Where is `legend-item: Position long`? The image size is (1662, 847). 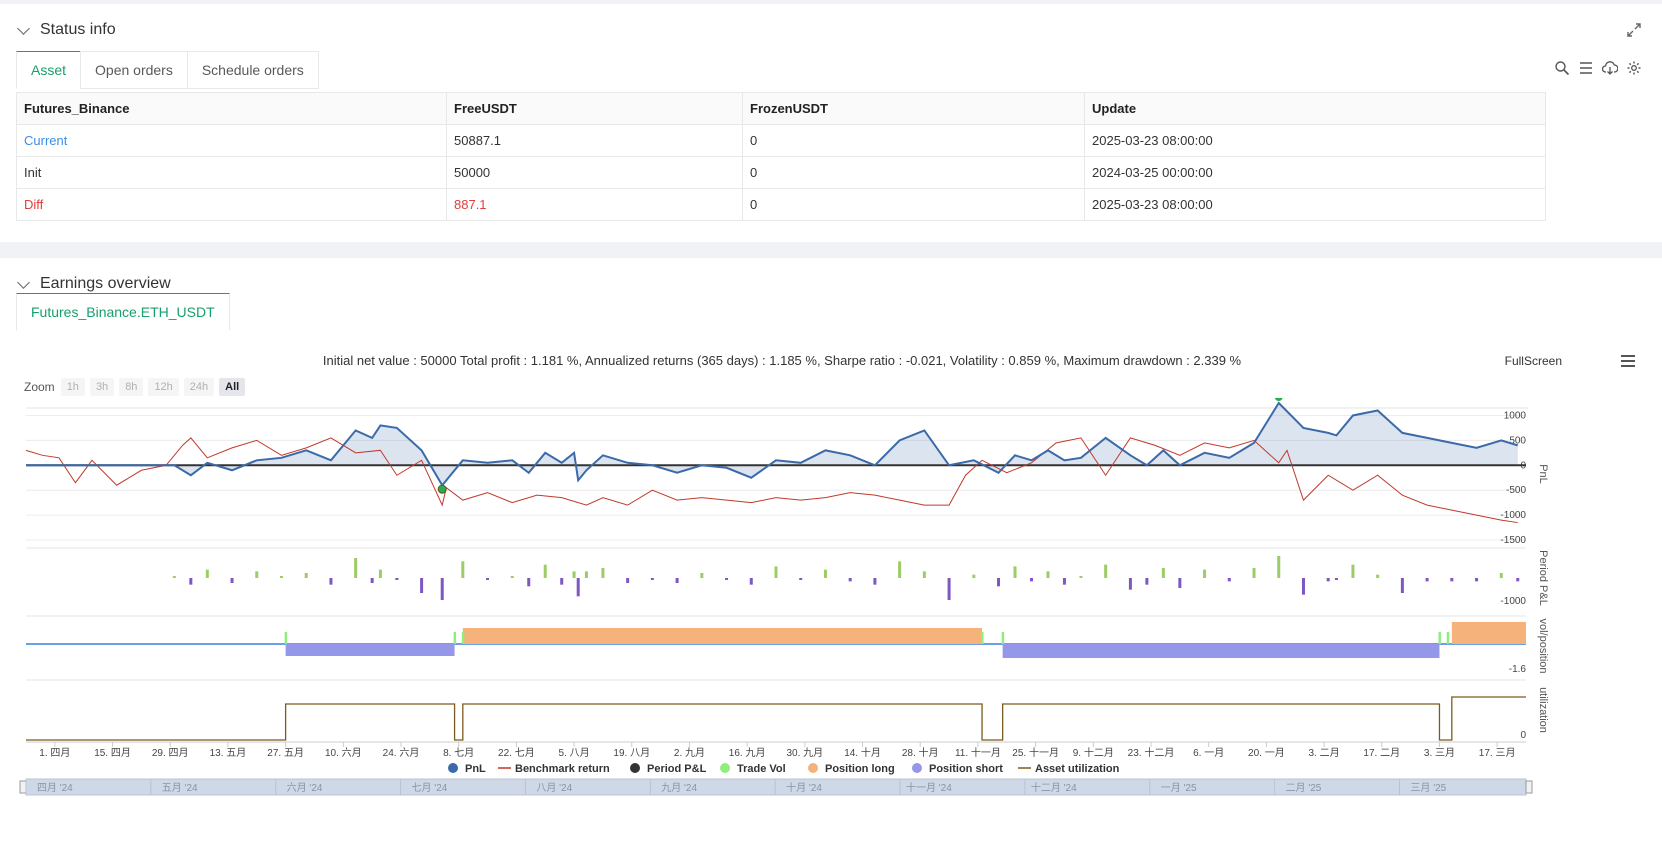 legend-item: Position long is located at coordinates (860, 769).